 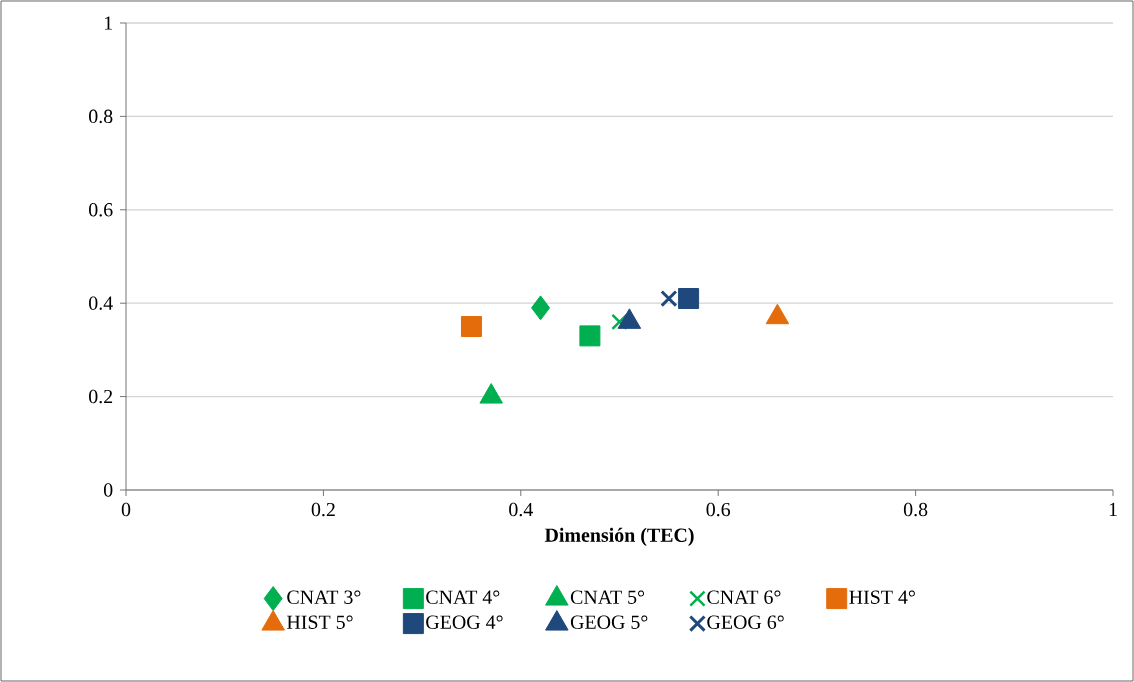 What do you see at coordinates (101, 303) in the screenshot?
I see `y-tick-label: 0.4` at bounding box center [101, 303].